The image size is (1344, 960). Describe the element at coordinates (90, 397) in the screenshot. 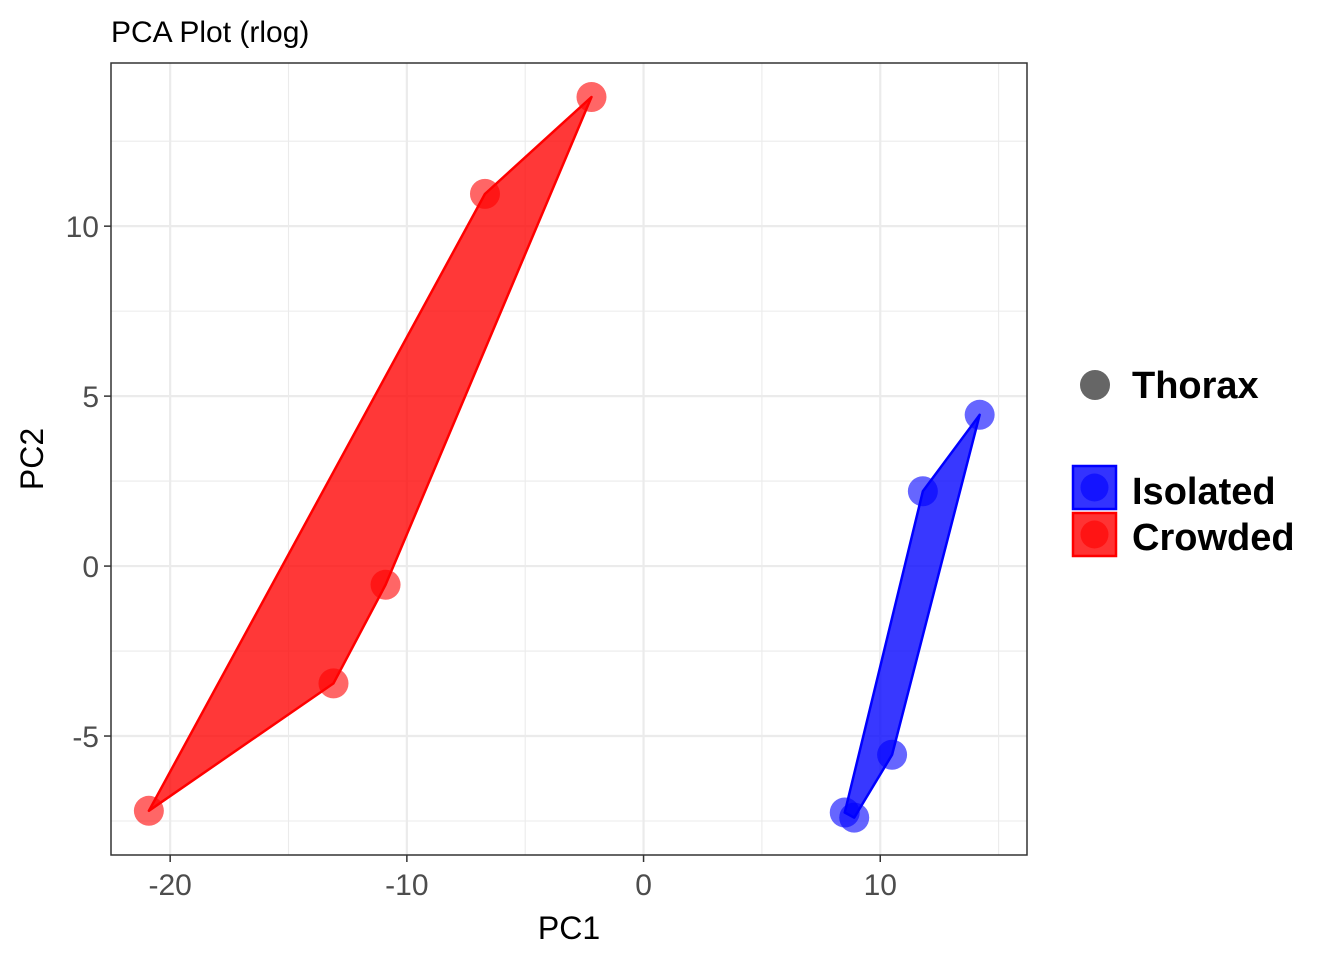

I see `y-tick-label: 5` at that location.